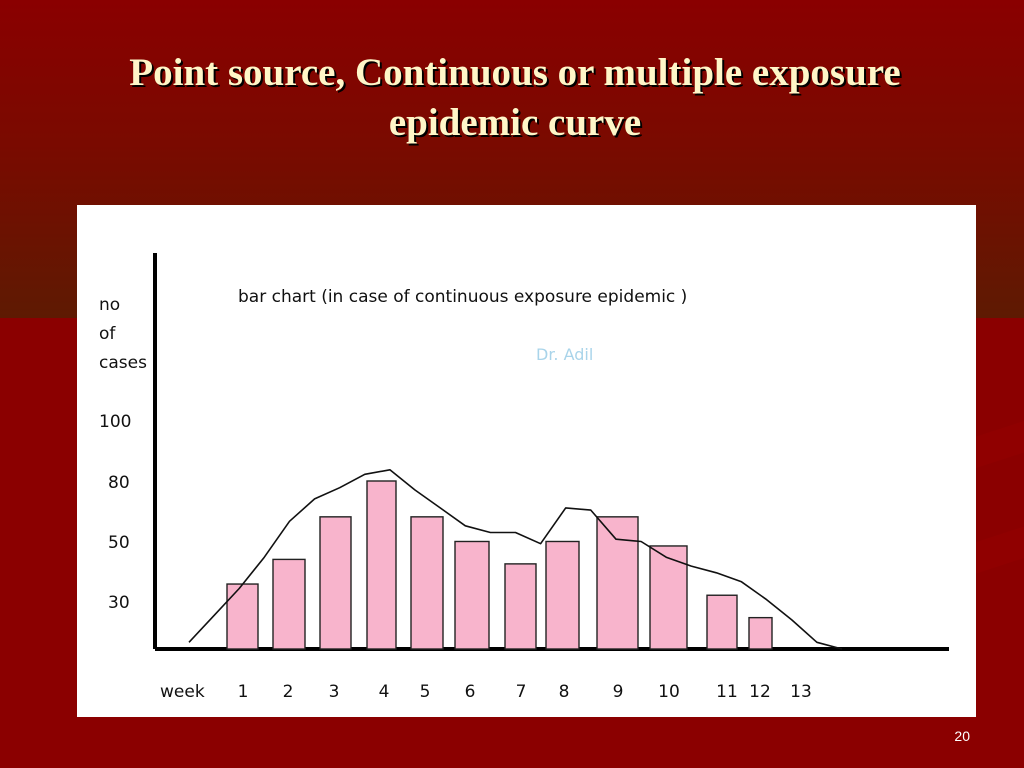 The height and width of the screenshot is (768, 1024). Describe the element at coordinates (182, 692) in the screenshot. I see `x-axis-label: week` at that location.